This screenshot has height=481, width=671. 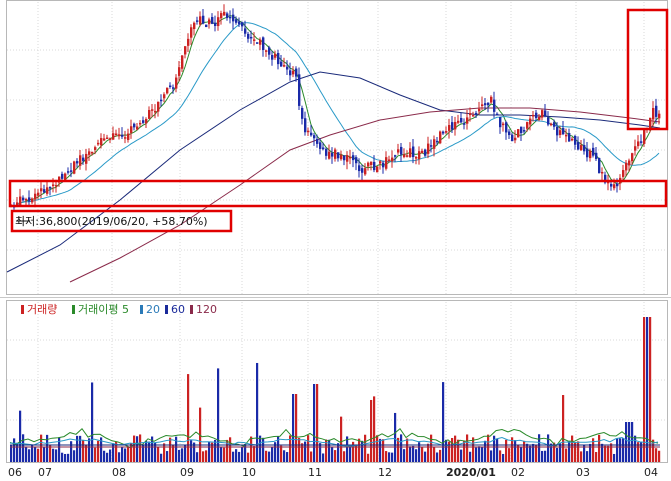 What do you see at coordinates (583, 472) in the screenshot?
I see `tick-03: 03` at bounding box center [583, 472].